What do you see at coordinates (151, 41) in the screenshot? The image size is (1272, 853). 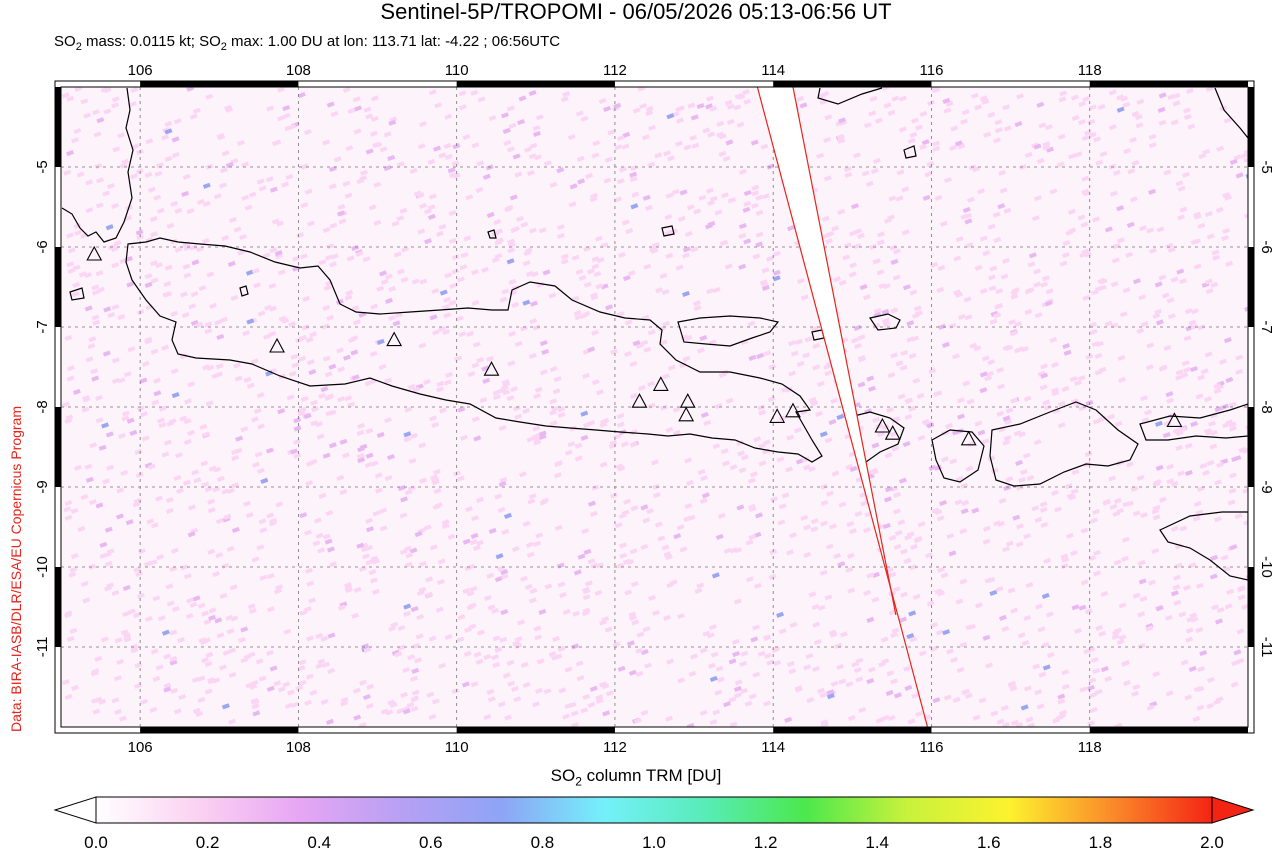 I see `mass-text: mass: 0.0115 kt; SO` at bounding box center [151, 41].